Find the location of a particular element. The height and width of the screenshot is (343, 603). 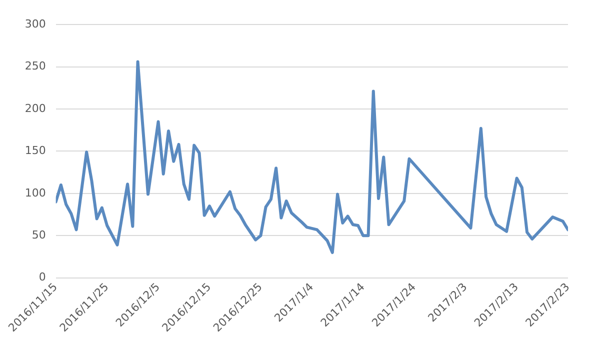

y-tick-label: 150 is located at coordinates (35, 151).